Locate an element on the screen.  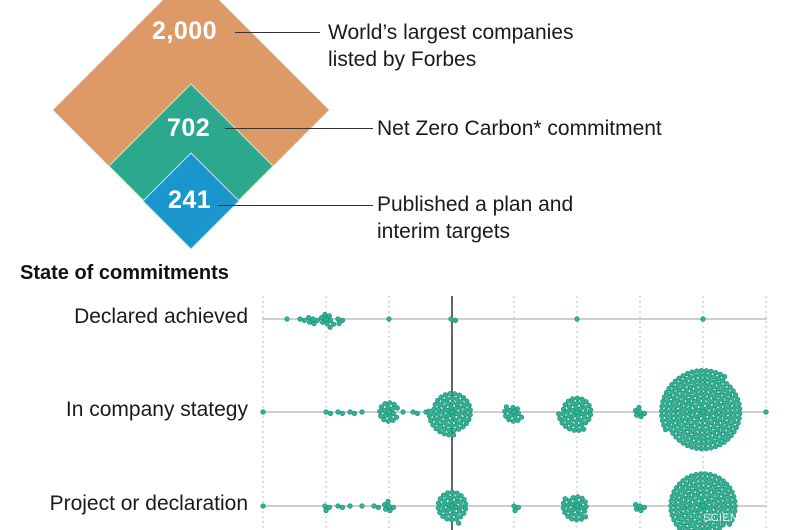
row-label-project-or-declaration: Project or declaration is located at coordinates (148, 503).